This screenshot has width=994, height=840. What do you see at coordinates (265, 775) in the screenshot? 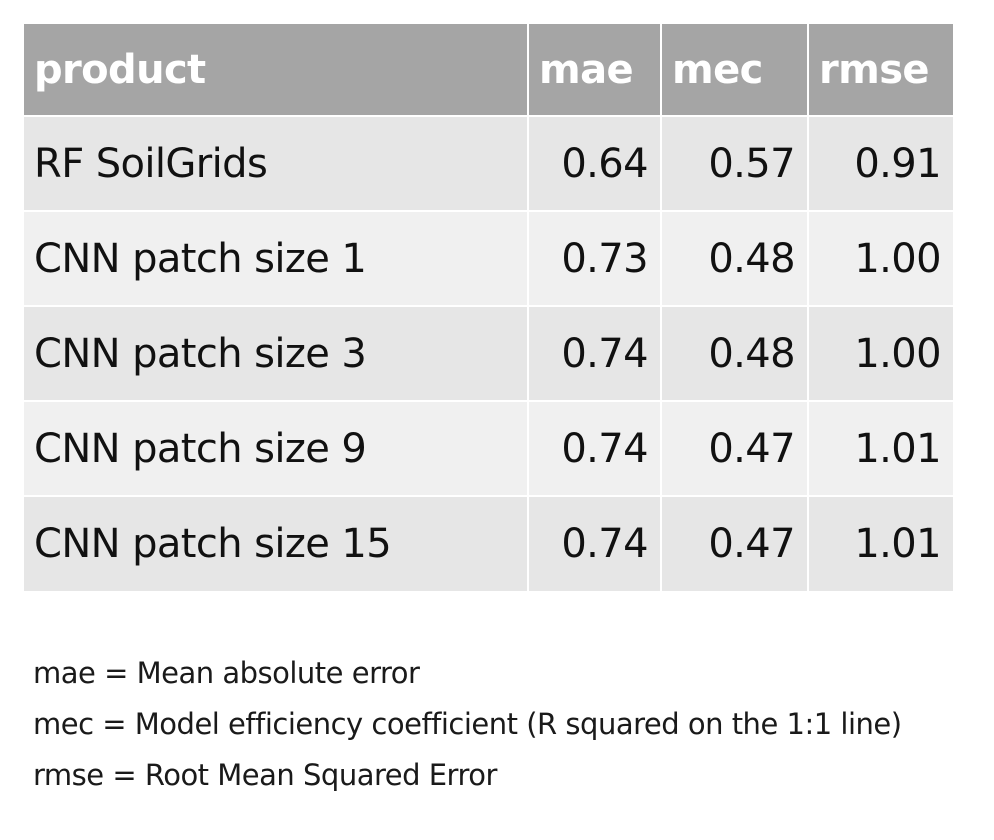
I see `note-rmse: rmse = Root Mean Squared Error` at bounding box center [265, 775].